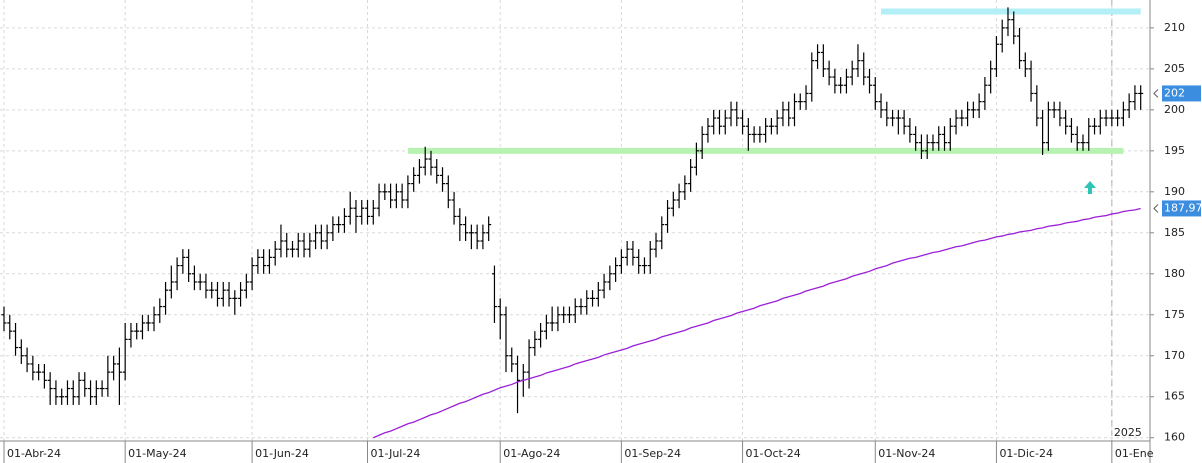 The width and height of the screenshot is (1202, 463). What do you see at coordinates (1128, 432) in the screenshot?
I see `year-label: 2025` at bounding box center [1128, 432].